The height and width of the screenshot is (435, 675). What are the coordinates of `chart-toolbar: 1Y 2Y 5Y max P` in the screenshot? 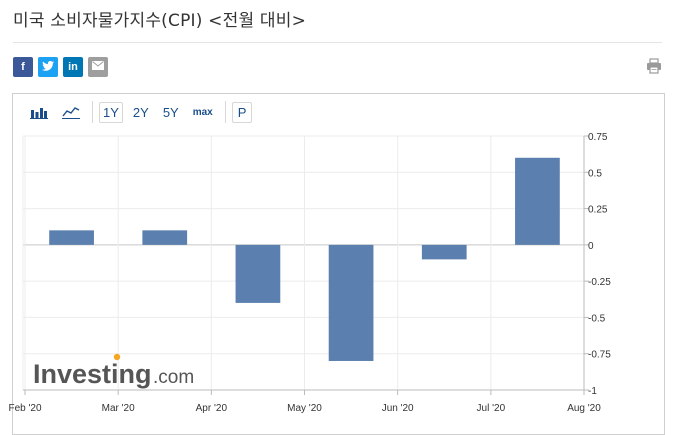 It's located at (139, 112).